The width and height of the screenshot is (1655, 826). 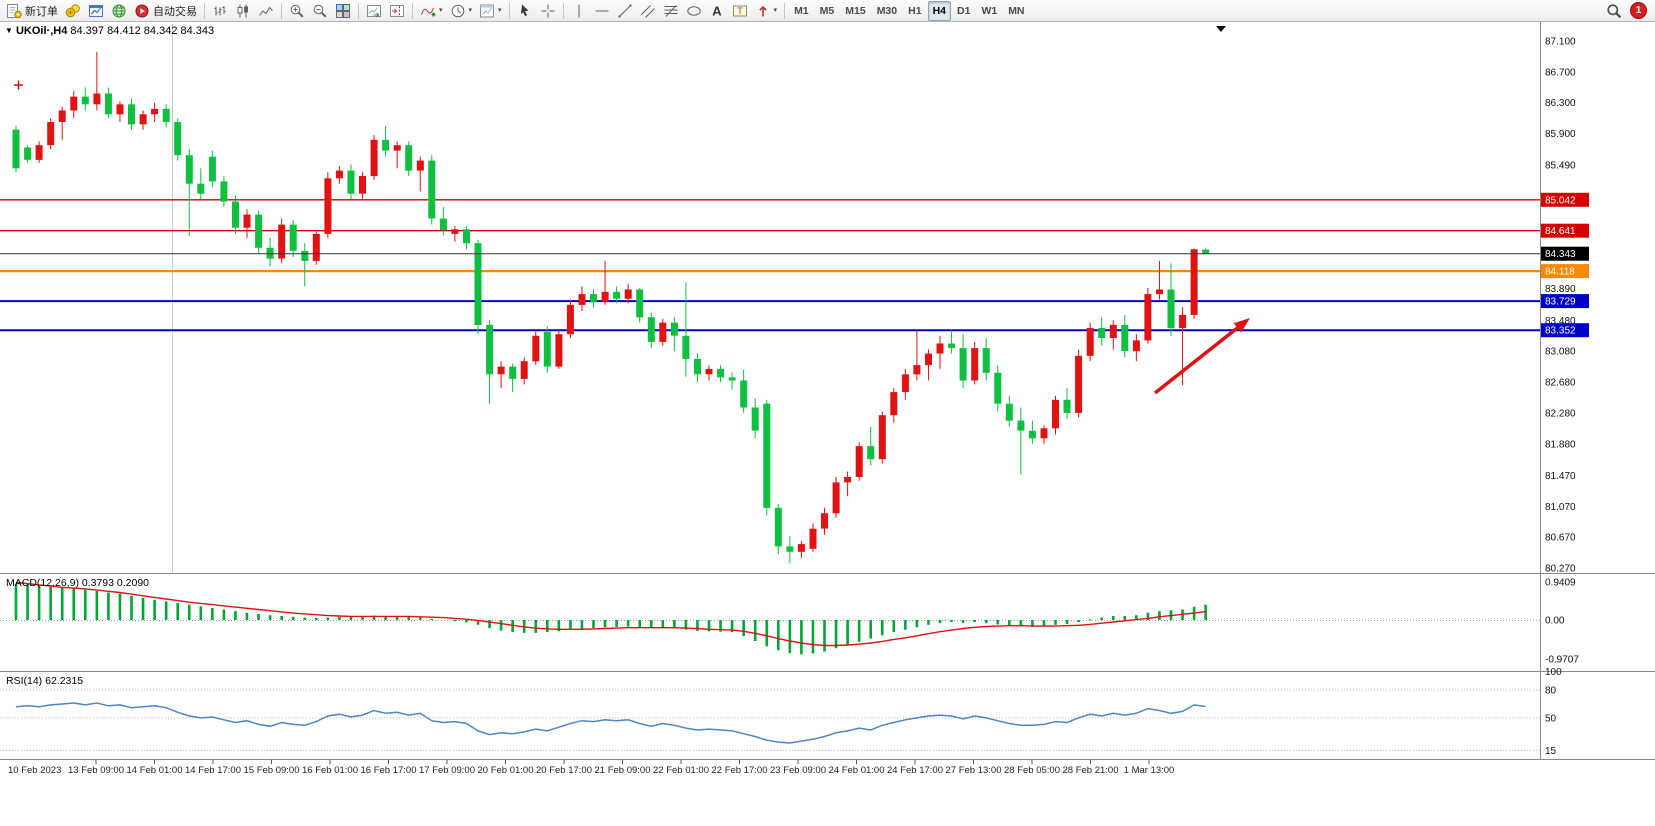 What do you see at coordinates (155, 770) in the screenshot?
I see `time-axis-label: 14 Feb 01:00` at bounding box center [155, 770].